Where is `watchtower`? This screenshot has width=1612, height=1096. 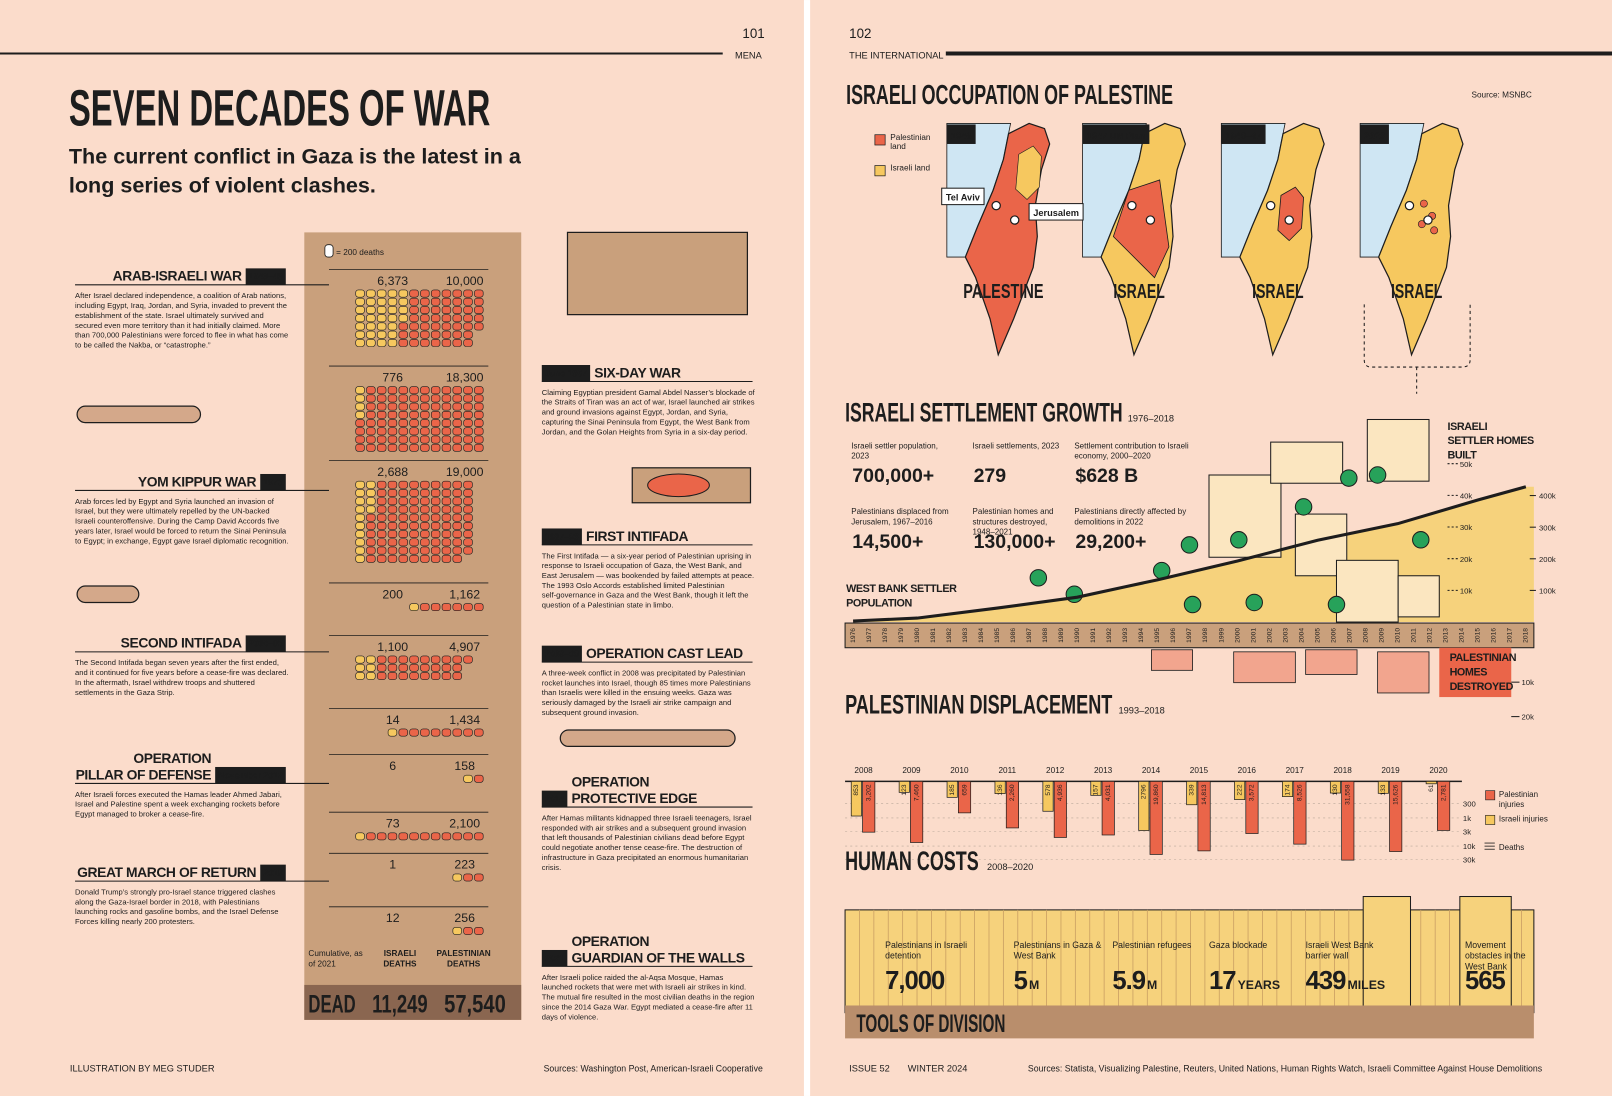
watchtower is located at coordinates (1387, 954).